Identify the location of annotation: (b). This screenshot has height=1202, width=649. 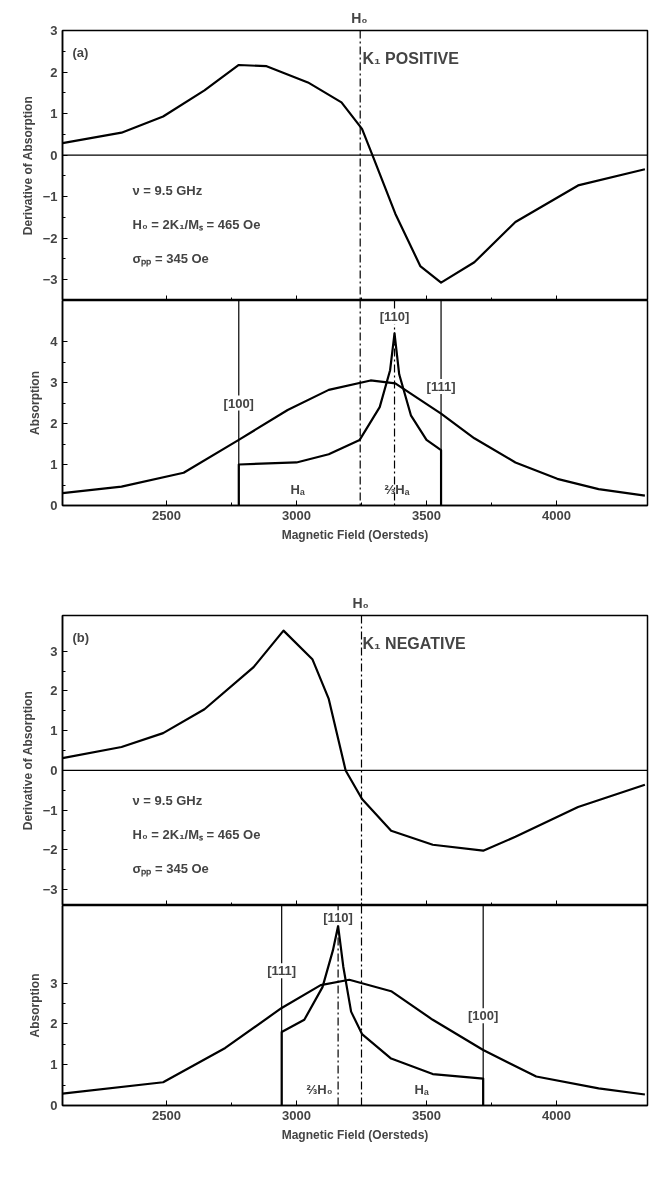
(81, 637).